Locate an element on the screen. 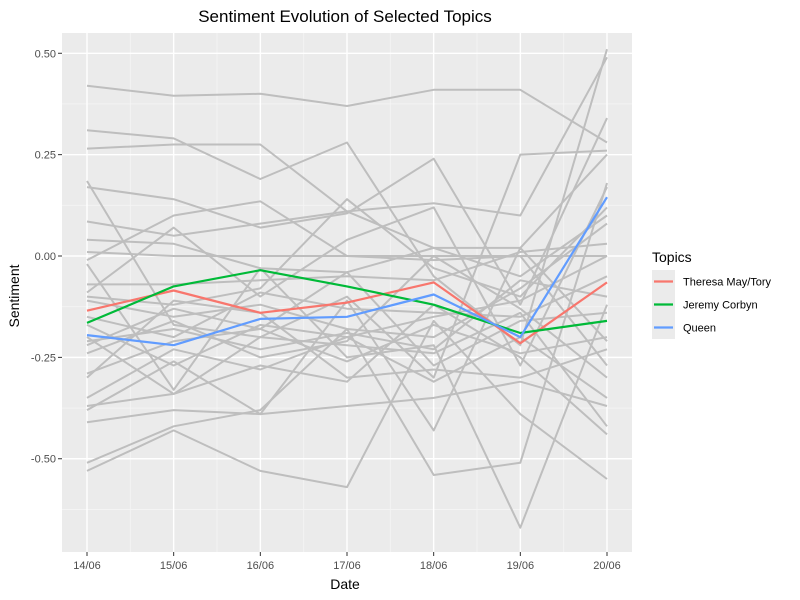  legend-item: Theresa May/Tory is located at coordinates (712, 281).